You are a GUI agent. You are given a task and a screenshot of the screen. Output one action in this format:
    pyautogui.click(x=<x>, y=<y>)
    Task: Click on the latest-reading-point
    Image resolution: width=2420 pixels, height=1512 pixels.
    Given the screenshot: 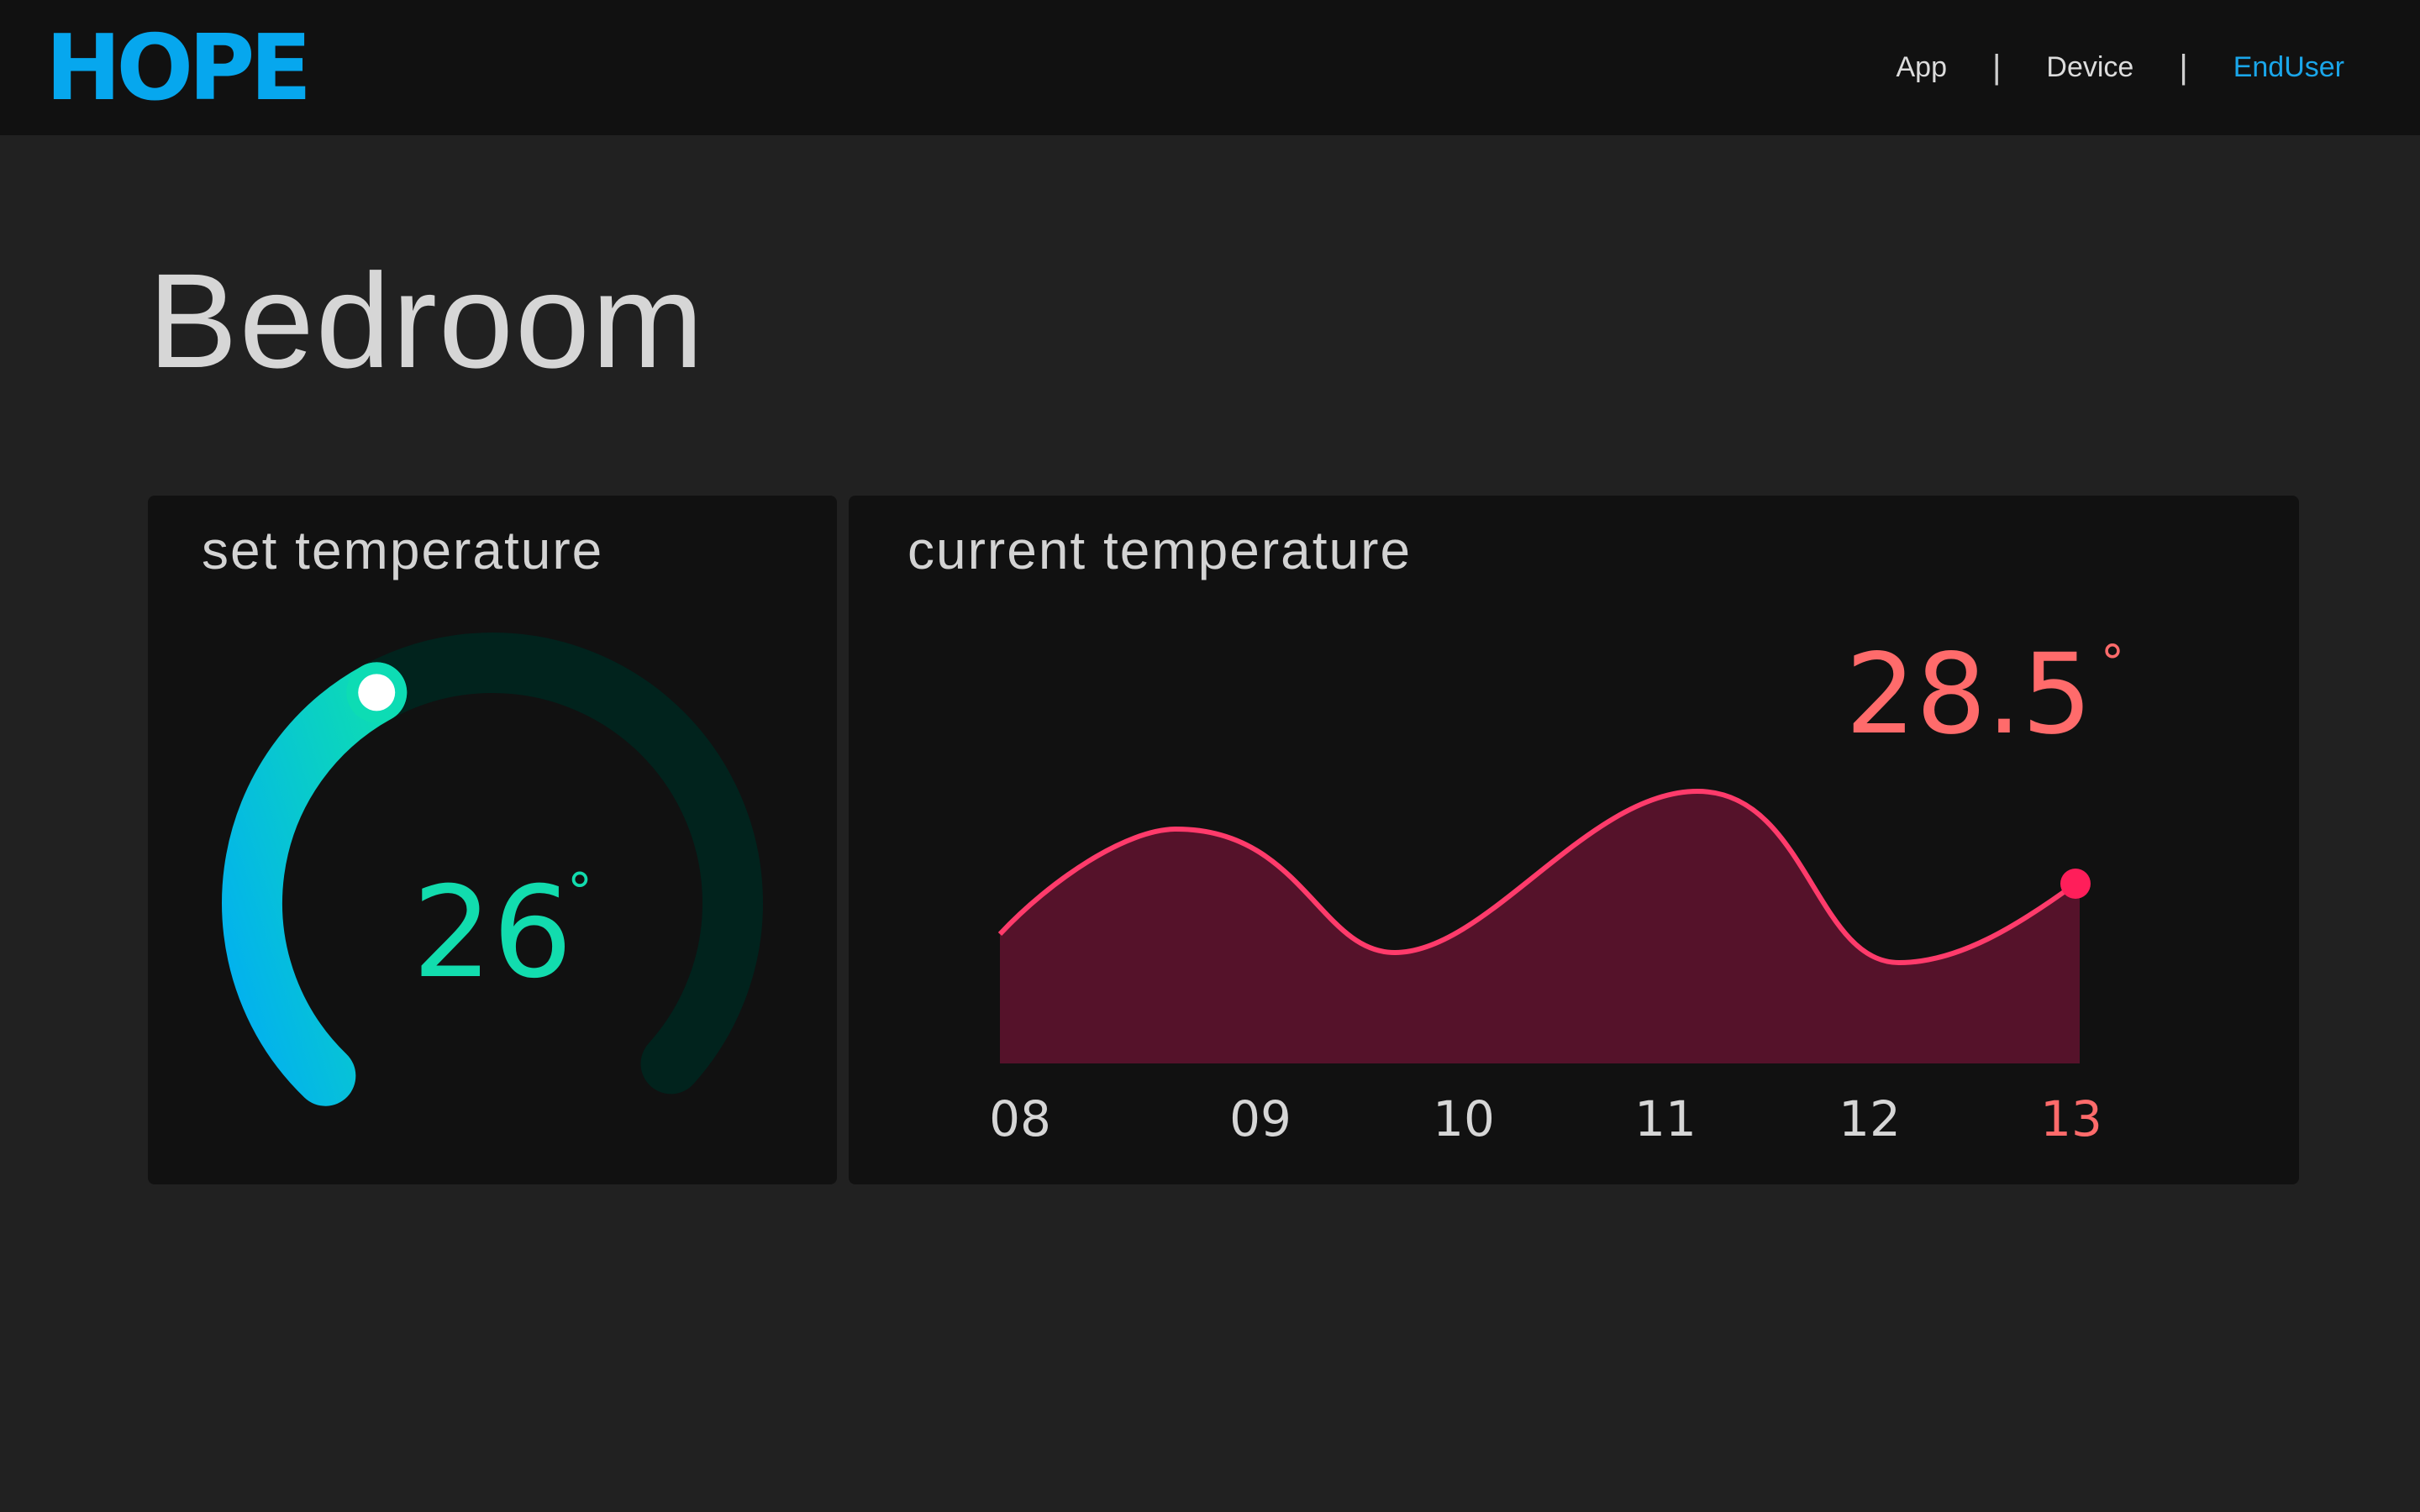 What is the action you would take?
    pyautogui.click(x=2075, y=884)
    